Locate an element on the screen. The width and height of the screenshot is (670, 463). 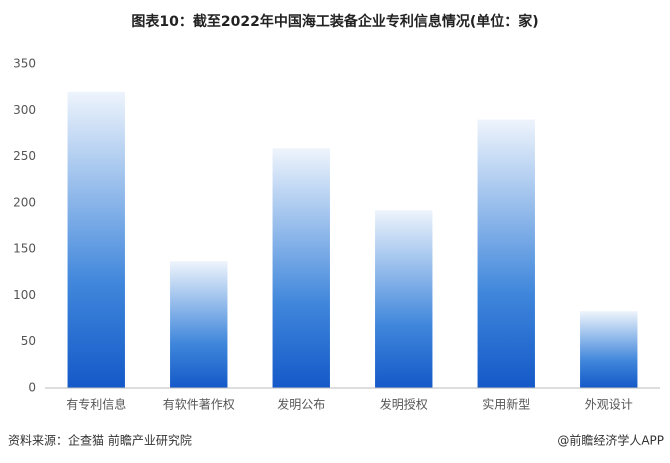
x-tick-label: 发明公布 is located at coordinates (301, 404).